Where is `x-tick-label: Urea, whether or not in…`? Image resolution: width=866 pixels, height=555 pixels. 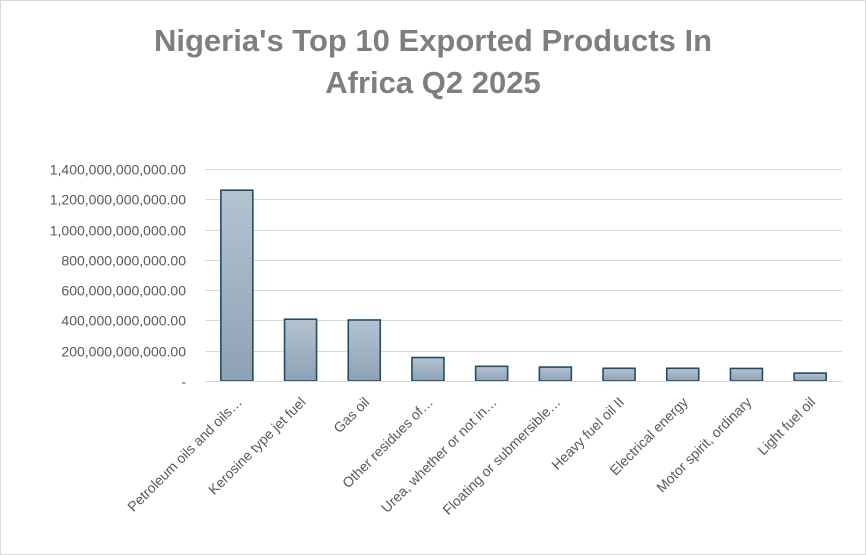
x-tick-label: Urea, whether or not in… is located at coordinates (439, 455).